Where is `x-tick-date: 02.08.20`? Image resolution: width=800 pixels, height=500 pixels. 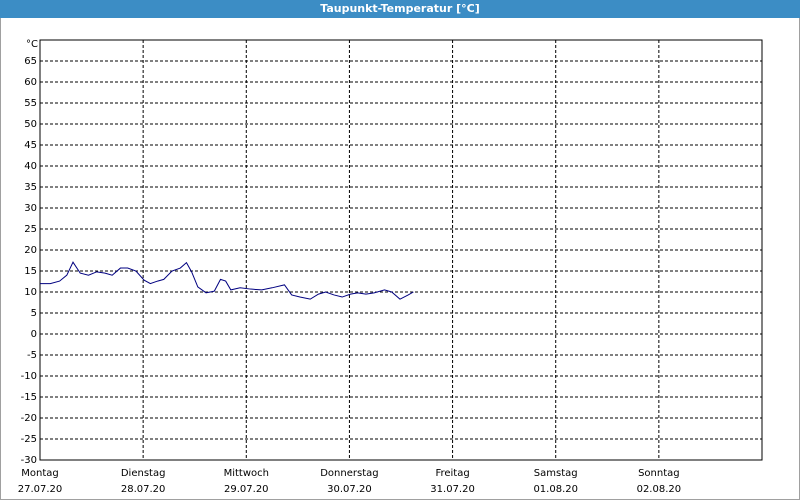 x-tick-date: 02.08.20 is located at coordinates (659, 489).